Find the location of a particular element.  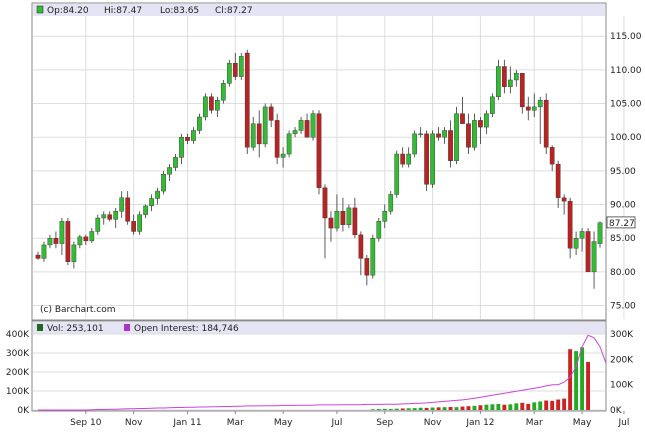

open-interest-label: Open Interest: 184,746 is located at coordinates (186, 329).